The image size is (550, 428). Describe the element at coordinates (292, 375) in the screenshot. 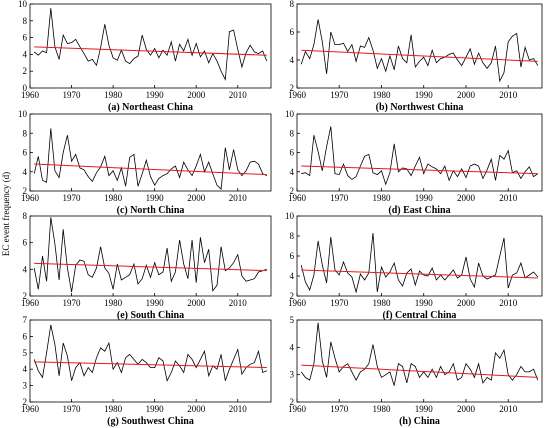

I see `y-tick-label: 3` at that location.